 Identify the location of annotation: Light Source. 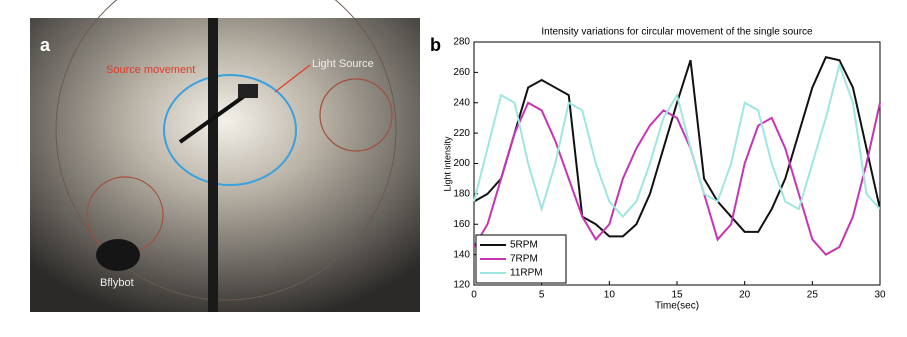
(343, 64).